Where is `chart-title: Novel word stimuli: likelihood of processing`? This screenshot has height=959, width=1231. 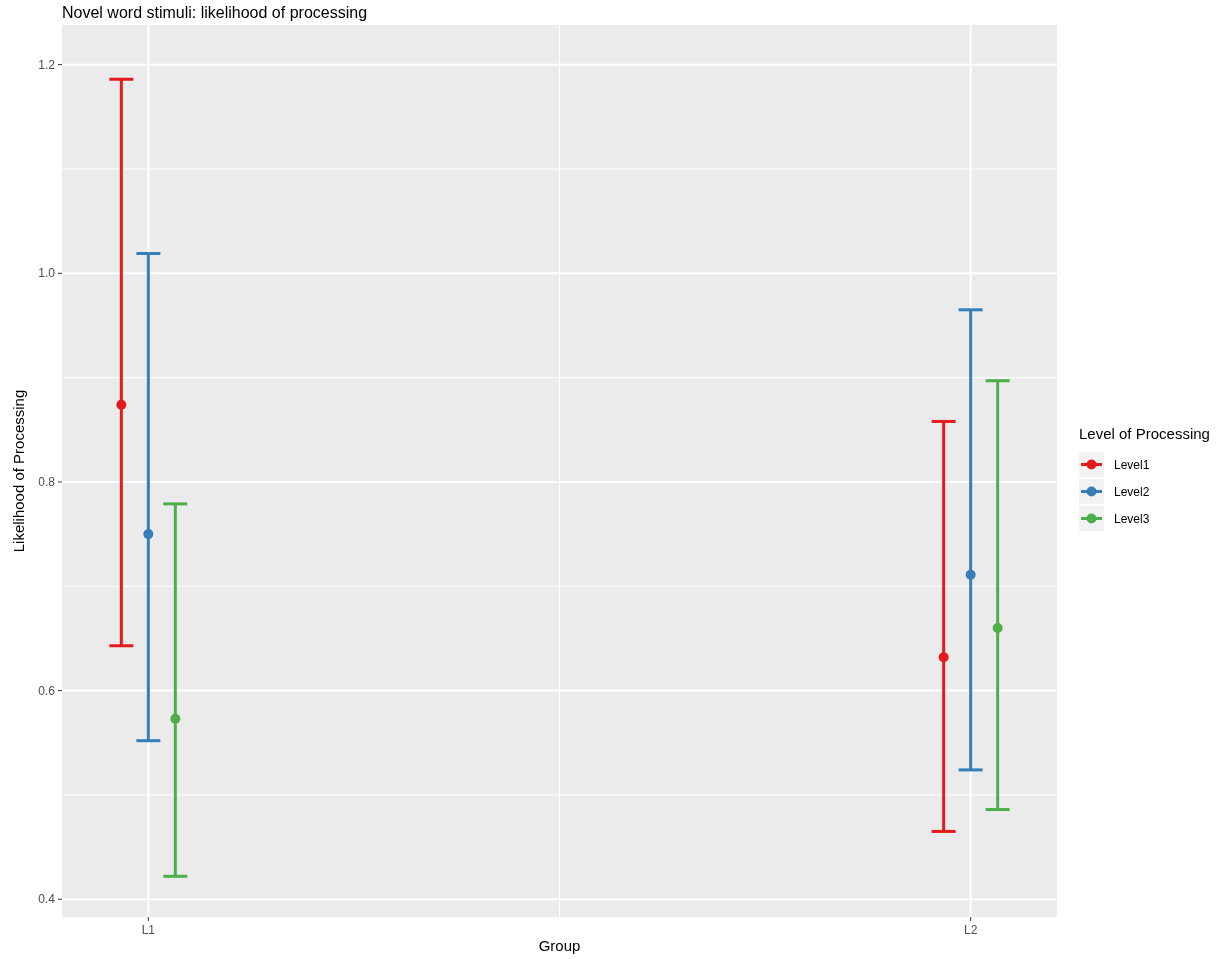 chart-title: Novel word stimuli: likelihood of processing is located at coordinates (215, 12).